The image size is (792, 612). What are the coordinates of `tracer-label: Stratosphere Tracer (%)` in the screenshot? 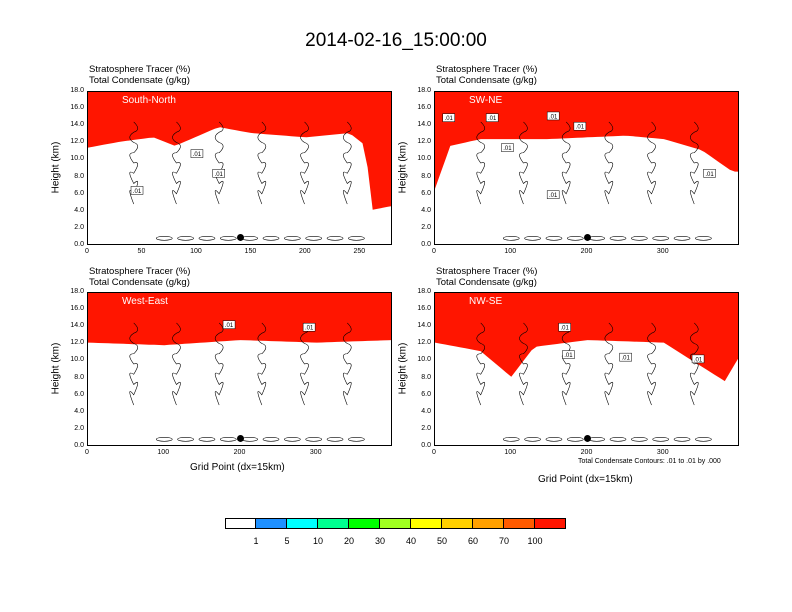 It's located at (487, 69).